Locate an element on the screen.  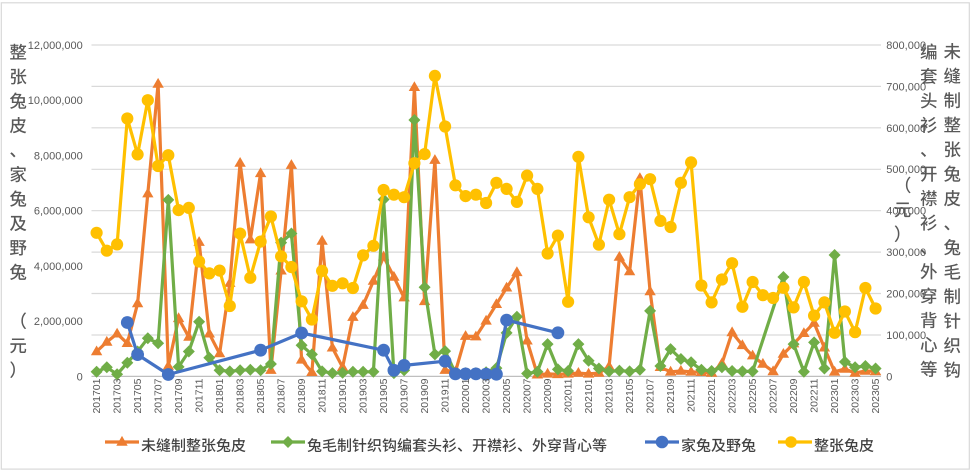
svg-text: 201905 is located at coordinates (384, 395).